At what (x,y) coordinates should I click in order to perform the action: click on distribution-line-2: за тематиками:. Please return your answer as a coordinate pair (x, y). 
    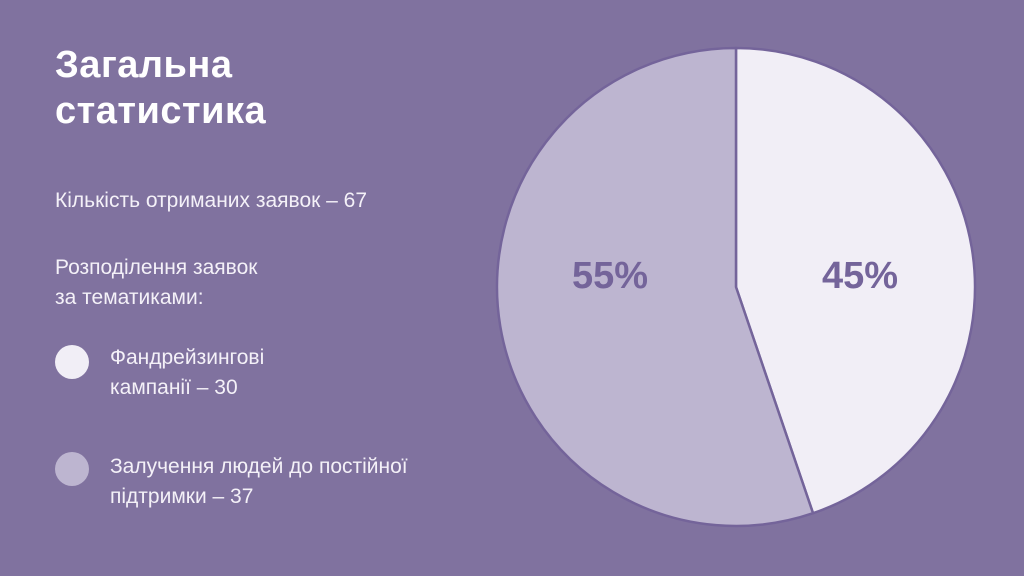
    Looking at the image, I should click on (129, 297).